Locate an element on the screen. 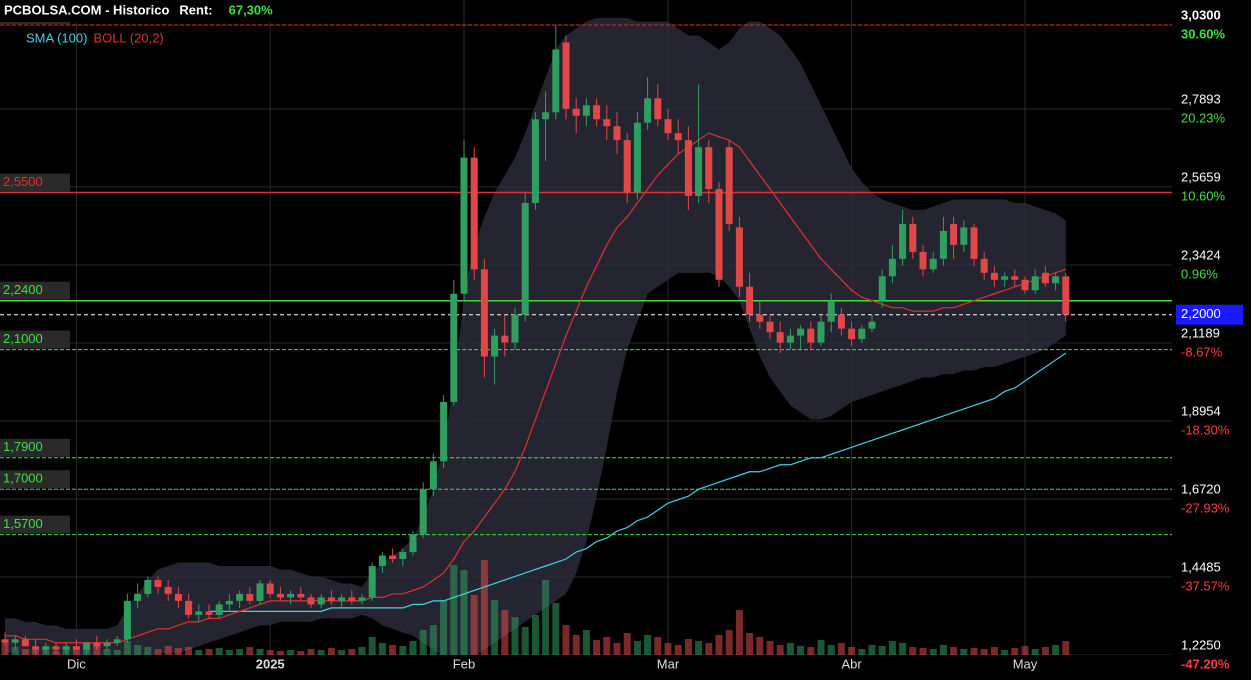 This screenshot has height=680, width=1251. level-label-box is located at coordinates (35, 339).